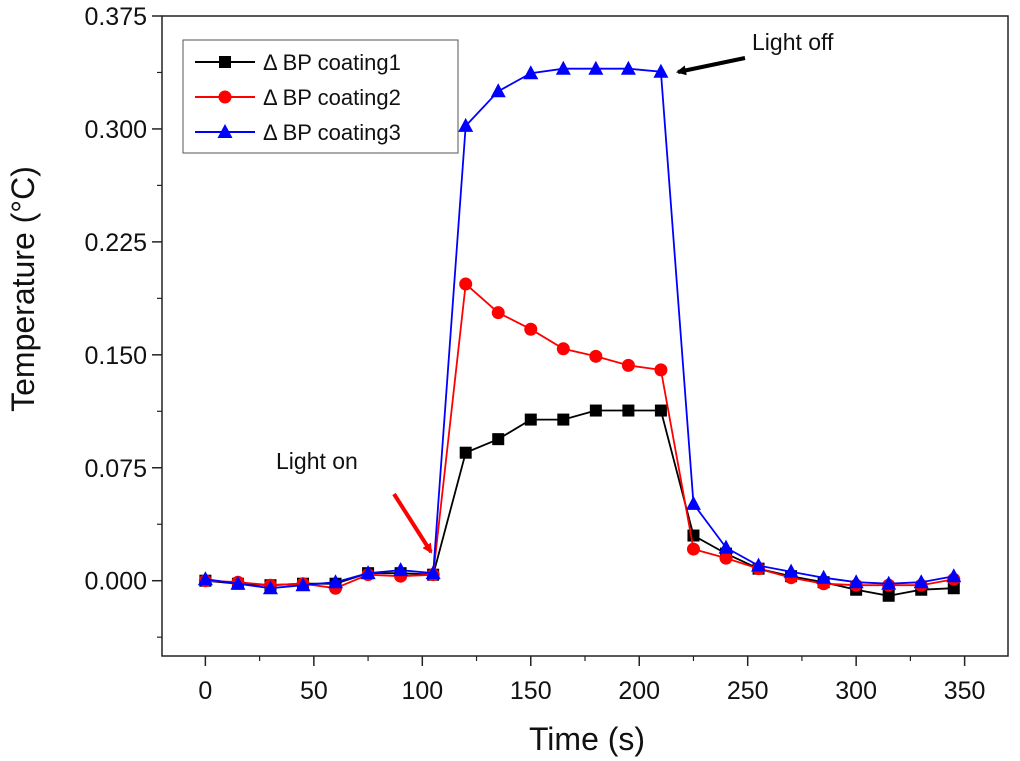 The width and height of the screenshot is (1020, 761). Describe the element at coordinates (205, 691) in the screenshot. I see `x-tick-label: 0` at that location.